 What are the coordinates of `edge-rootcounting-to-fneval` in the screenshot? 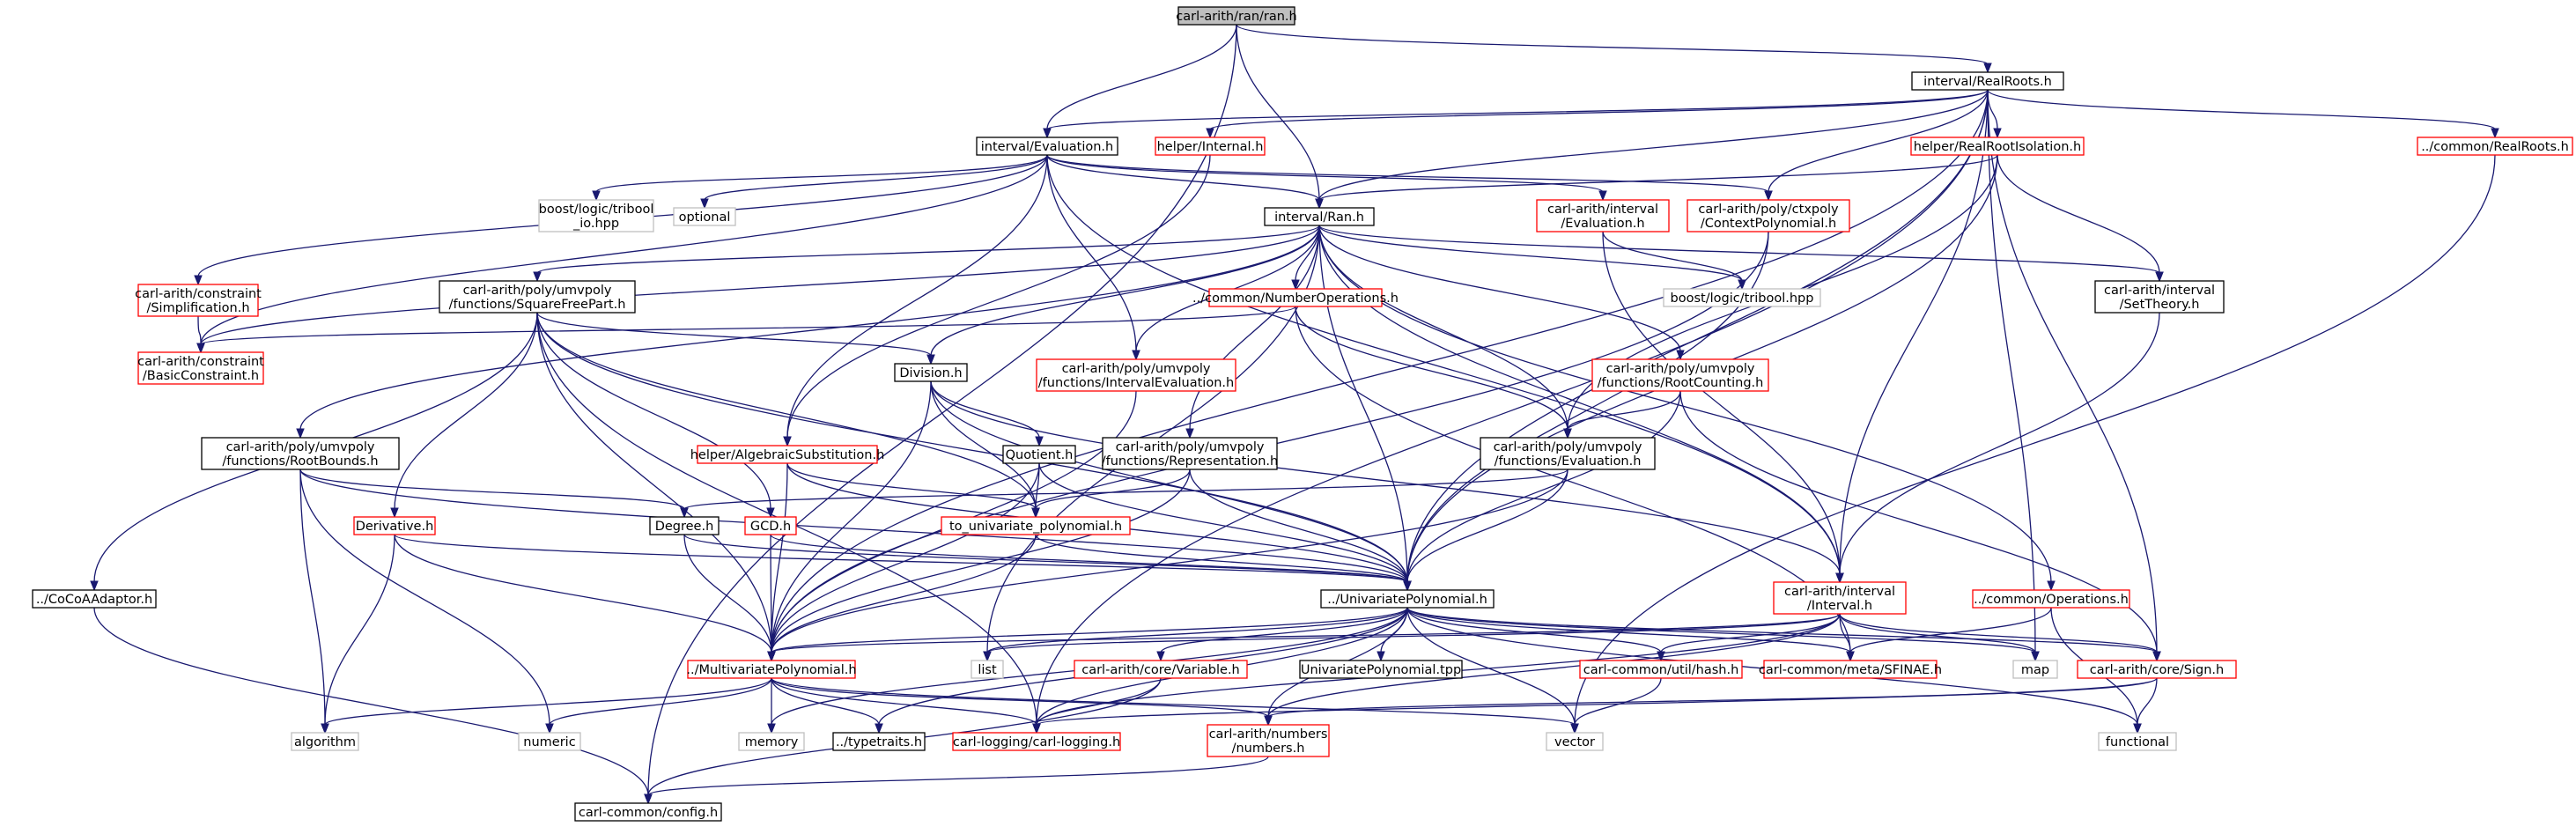 It's located at (1622, 414).